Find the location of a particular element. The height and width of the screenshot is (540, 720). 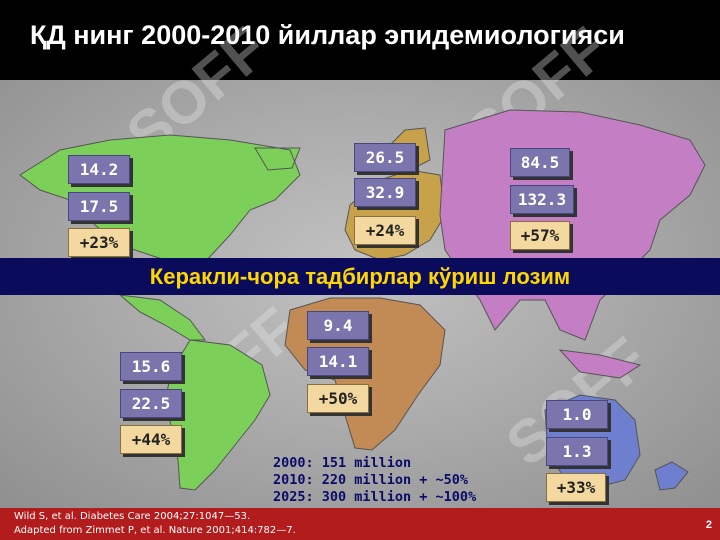

south-america-change: +44% is located at coordinates (151, 439).